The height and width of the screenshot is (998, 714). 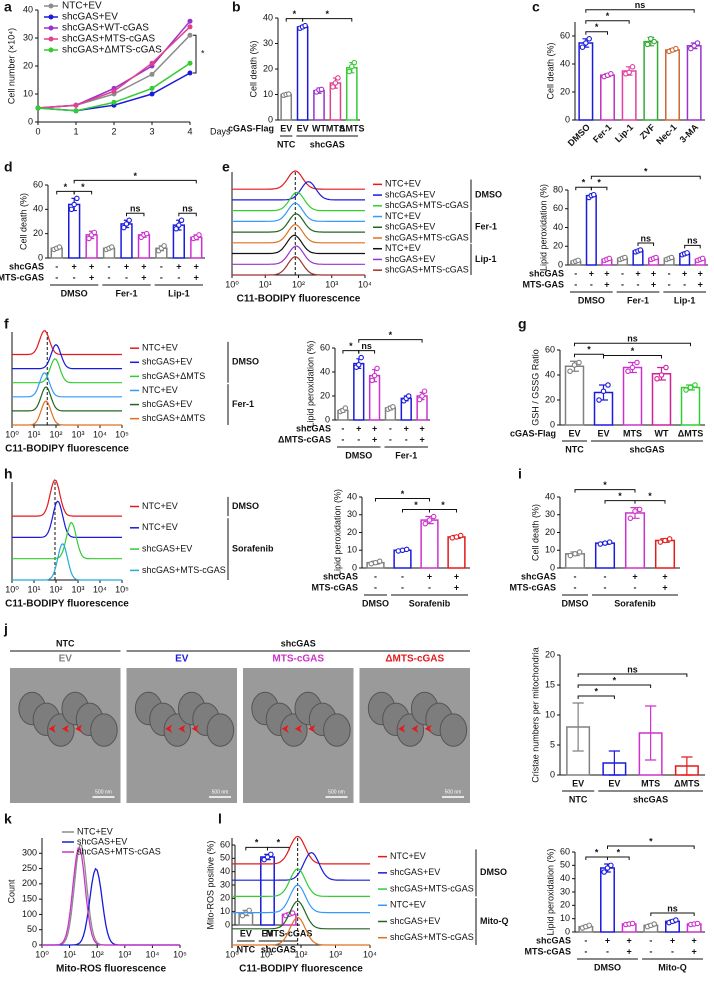 I want to click on row-label: shcGAS, so click(x=340, y=576).